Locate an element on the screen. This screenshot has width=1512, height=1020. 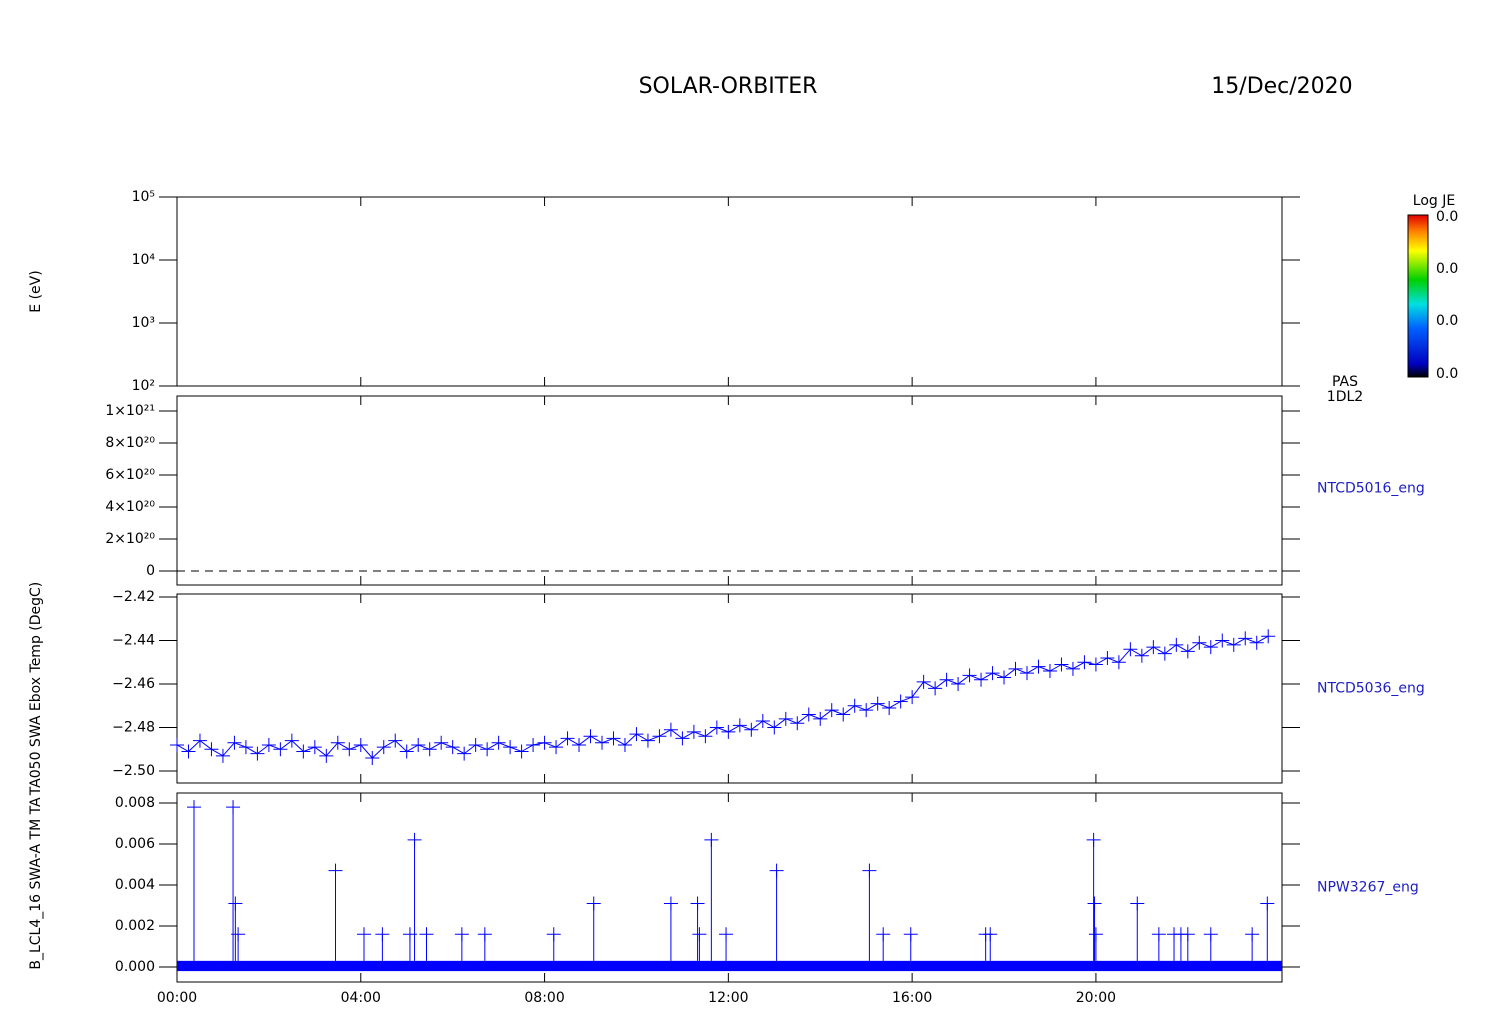
series-label: NTCD5016_eng is located at coordinates (1371, 489).